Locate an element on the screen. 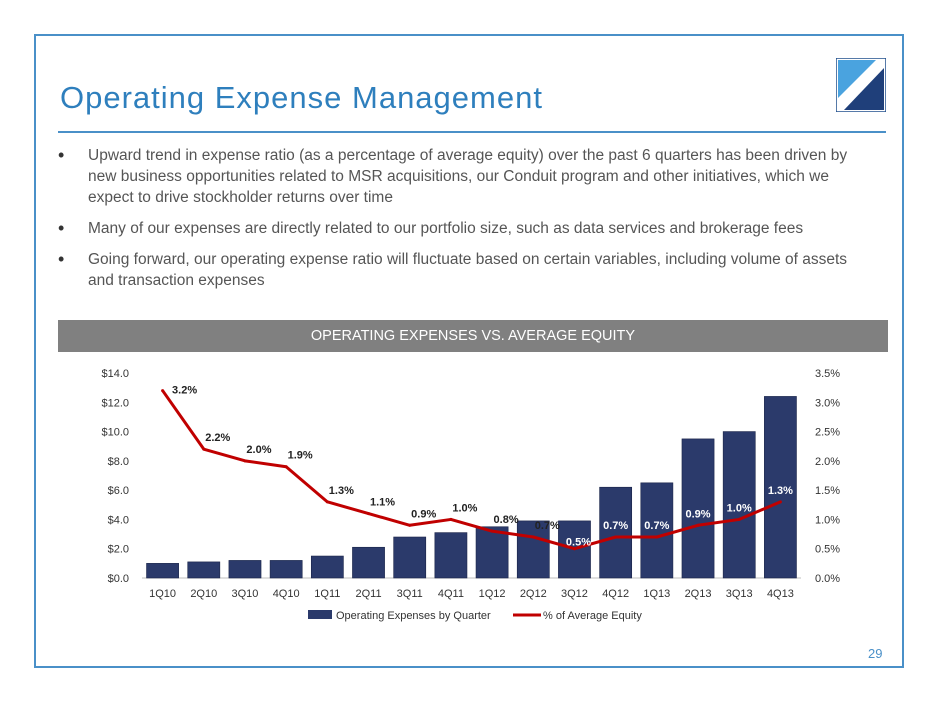 The image size is (940, 705). y-right-tick-label: 0.5% is located at coordinates (827, 550).